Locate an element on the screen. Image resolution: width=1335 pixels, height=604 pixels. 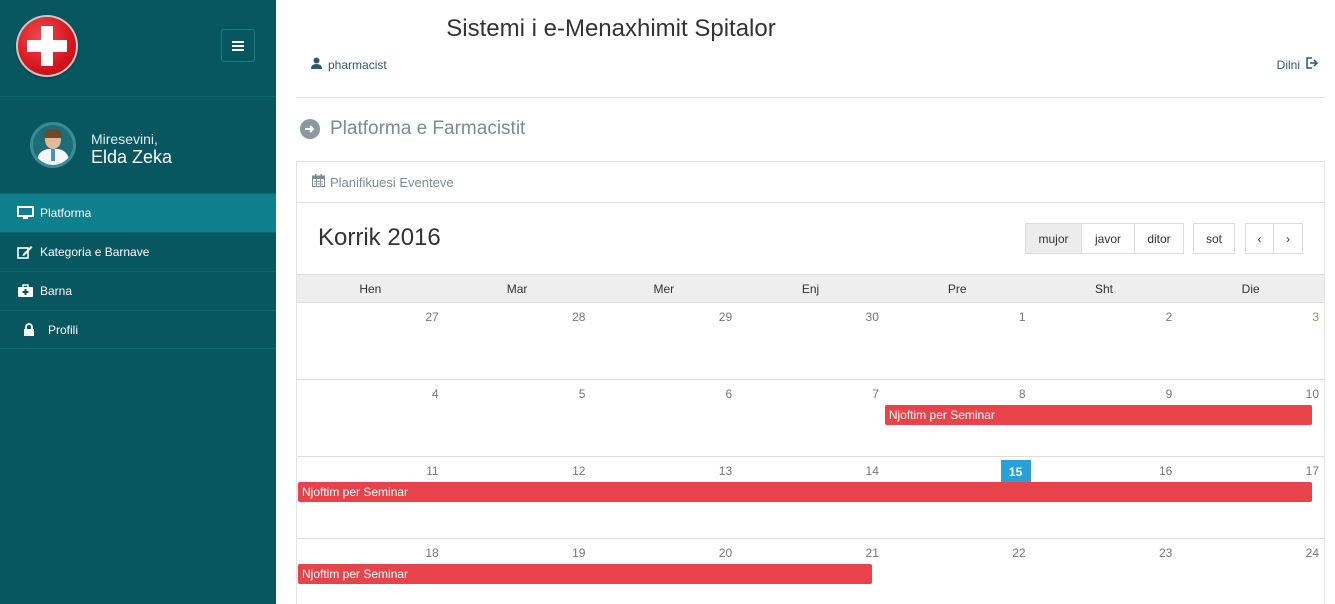
desktop-icon is located at coordinates (25, 213).